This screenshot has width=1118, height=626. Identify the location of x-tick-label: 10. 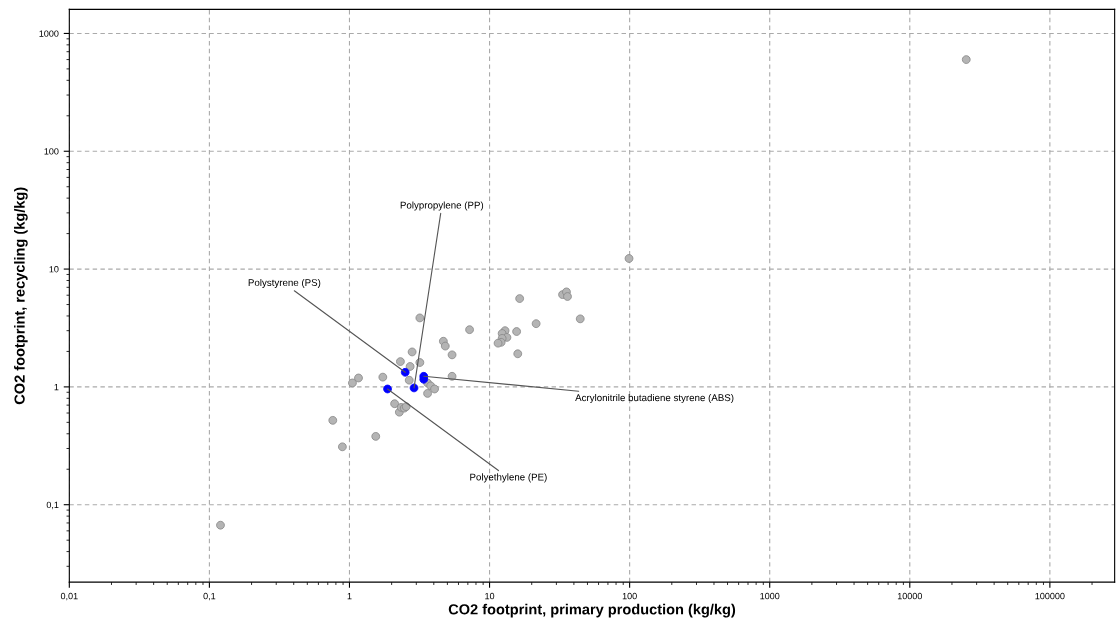
(490, 596).